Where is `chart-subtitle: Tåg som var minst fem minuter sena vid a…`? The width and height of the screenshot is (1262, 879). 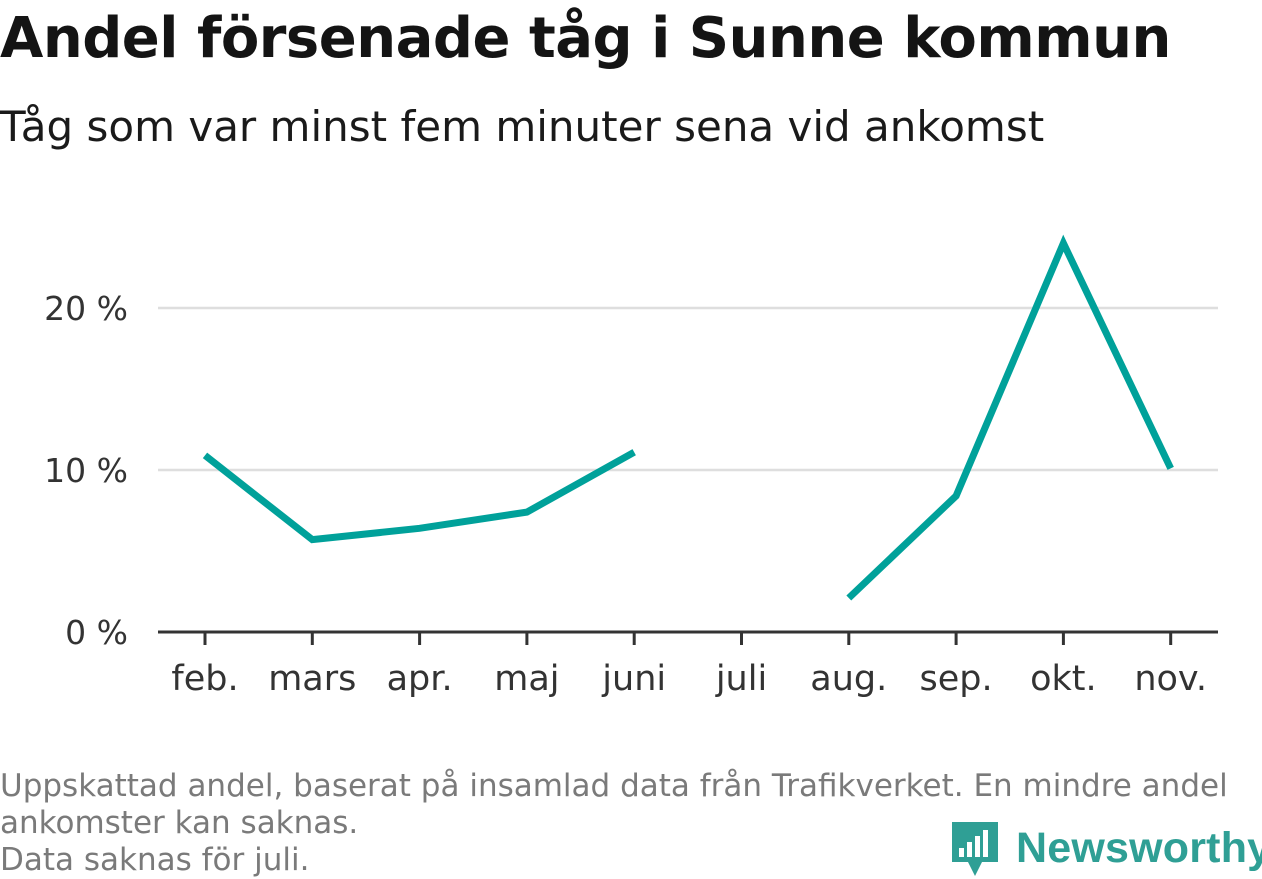 chart-subtitle: Tåg som var minst fem minuter sena vid a… is located at coordinates (522, 126).